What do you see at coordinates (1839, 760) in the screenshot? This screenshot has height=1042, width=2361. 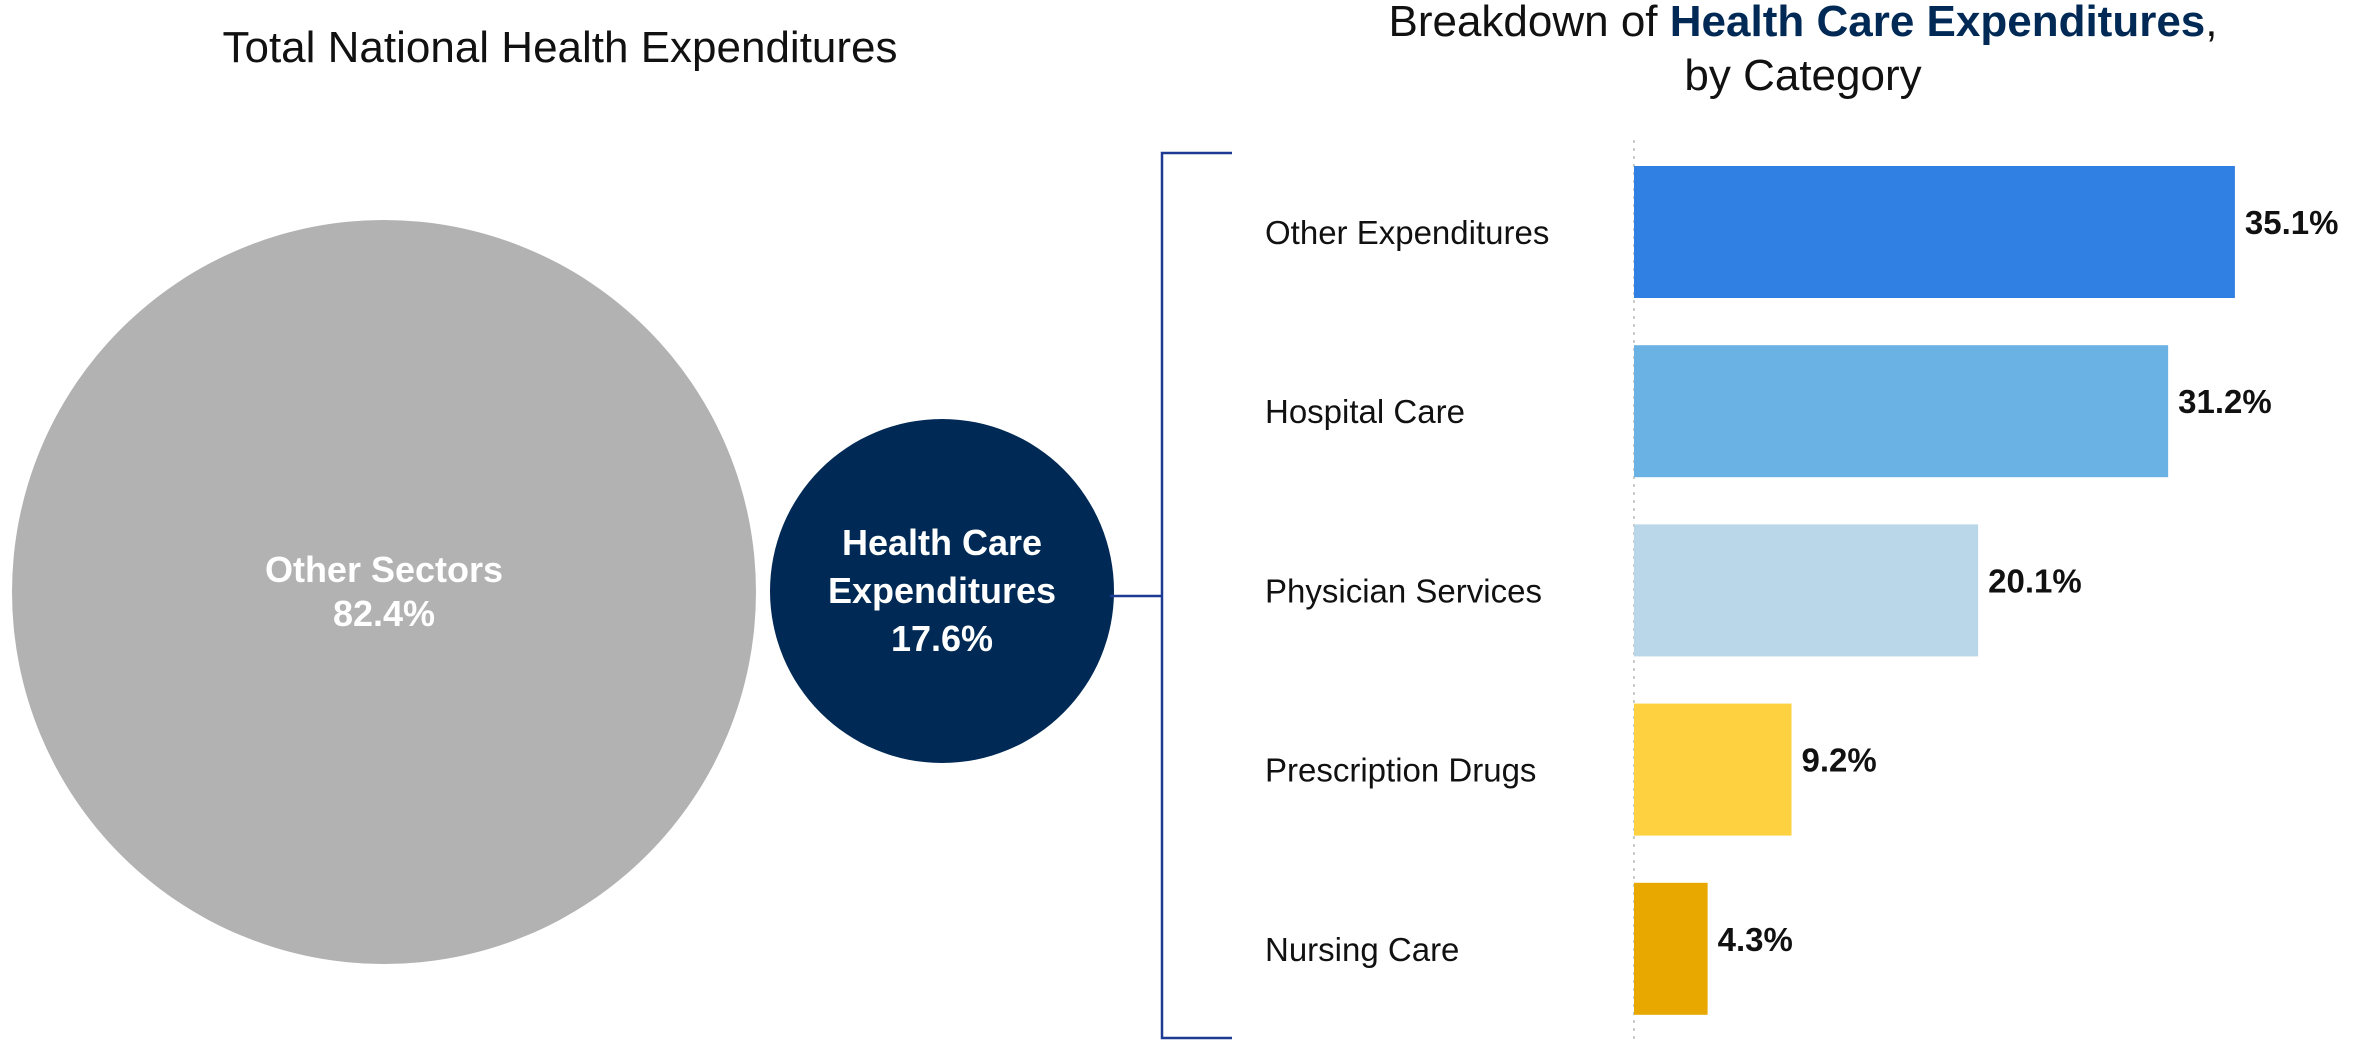 I see `value-label: 9.2%` at bounding box center [1839, 760].